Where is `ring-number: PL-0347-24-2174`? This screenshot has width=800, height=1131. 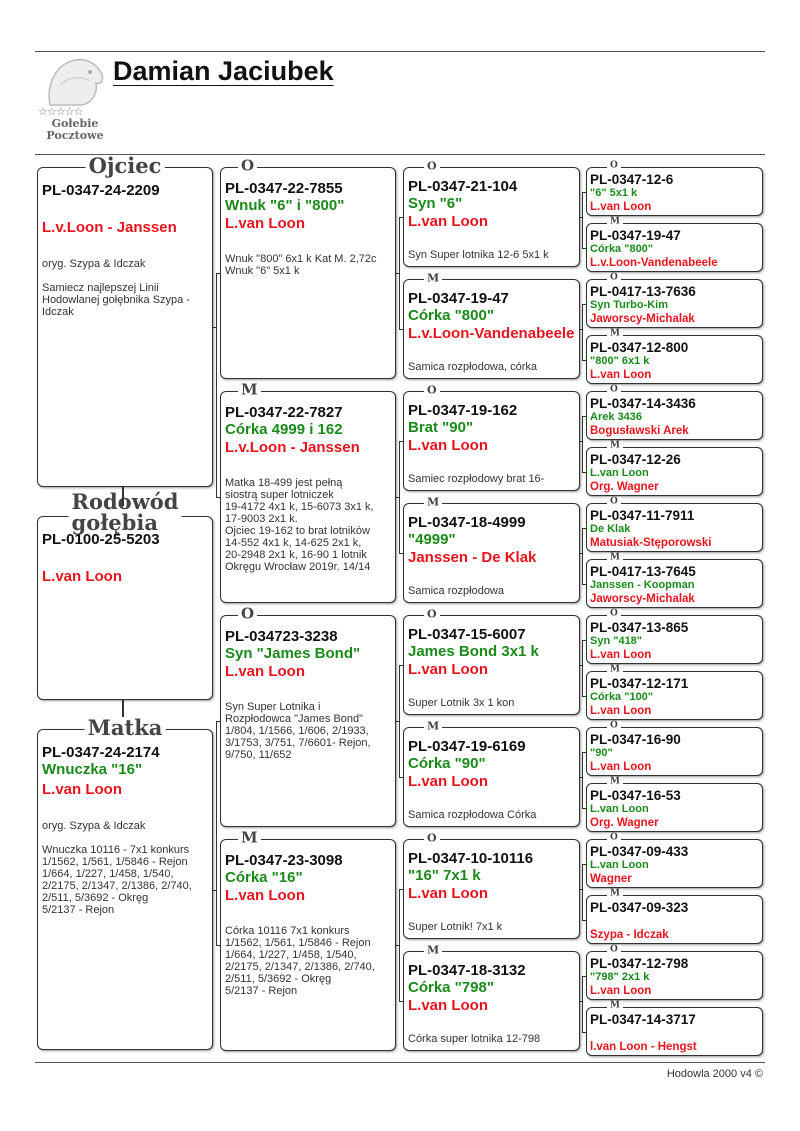
ring-number: PL-0347-24-2174 is located at coordinates (101, 752).